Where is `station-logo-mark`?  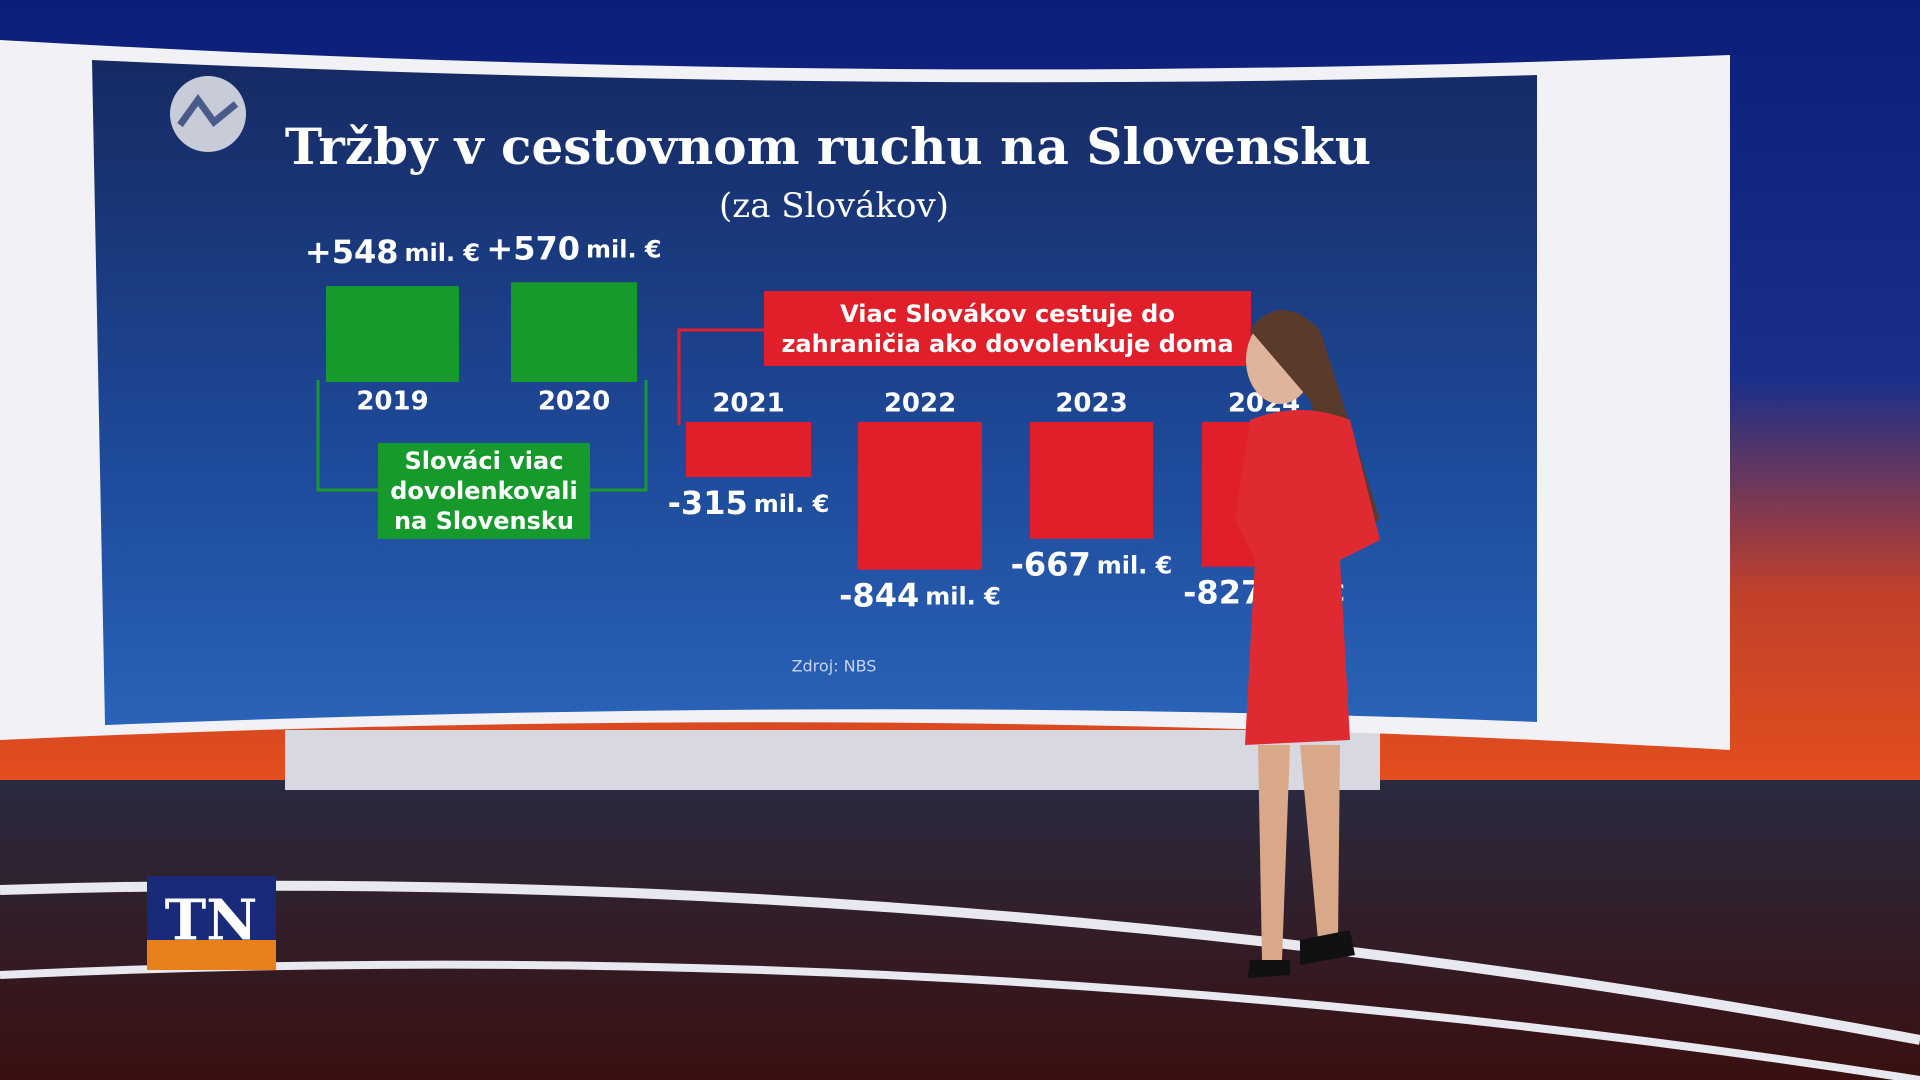
station-logo-mark is located at coordinates (208, 111).